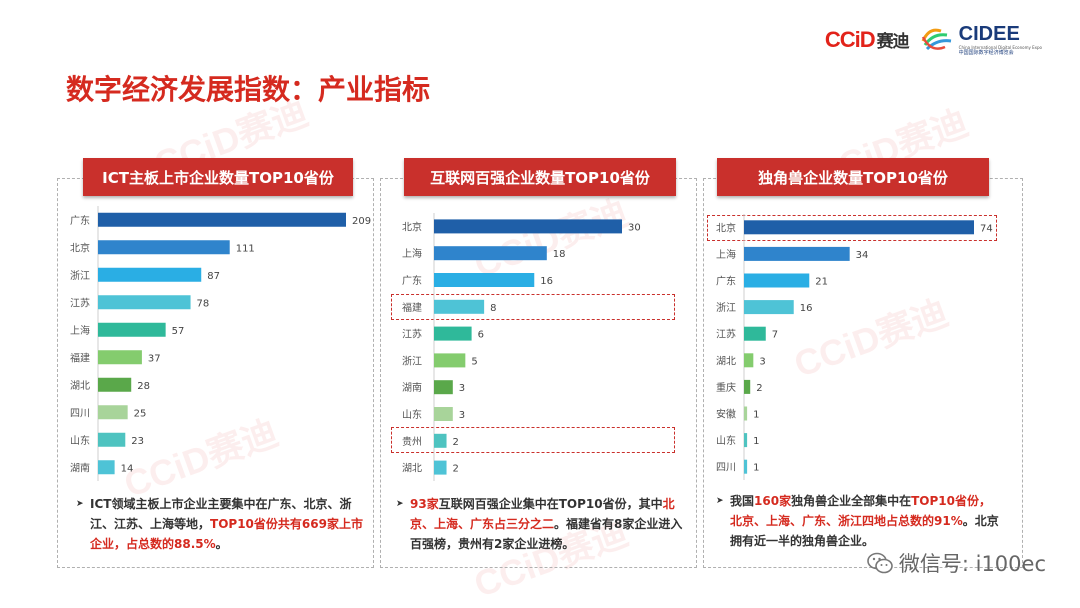 The image size is (1080, 608). I want to click on value-label: 74, so click(986, 228).